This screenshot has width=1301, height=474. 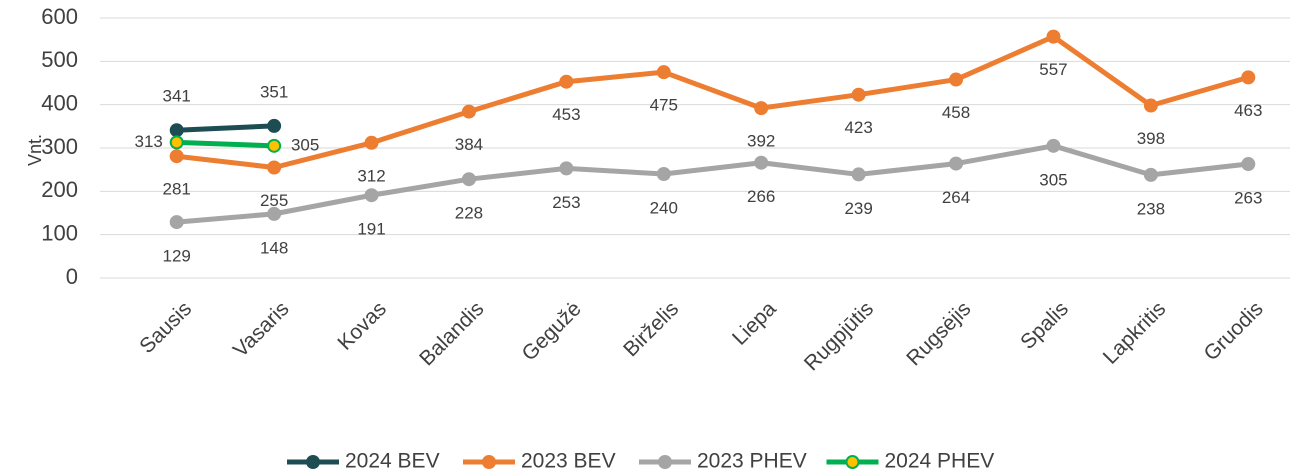 What do you see at coordinates (261, 329) in the screenshot?
I see `x-tick-label: Vasaris` at bounding box center [261, 329].